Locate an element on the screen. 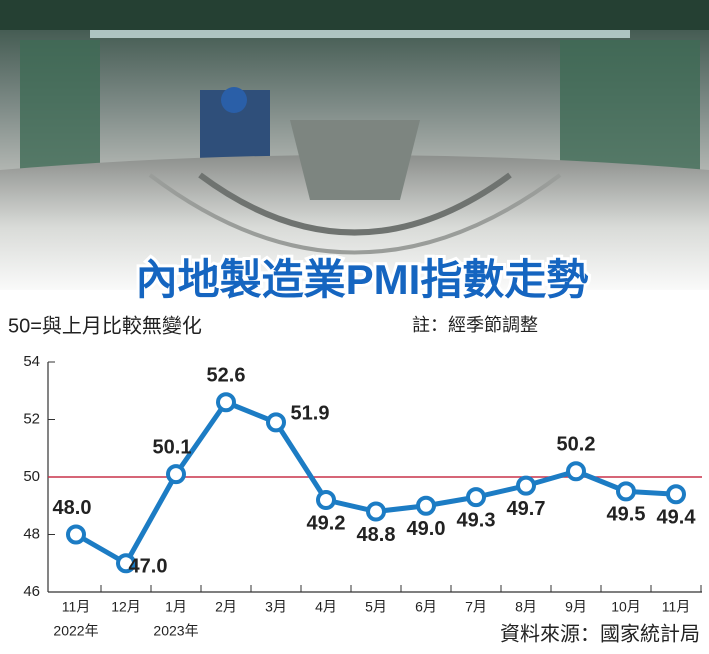  source: 資料來源：國家統計局 is located at coordinates (600, 634).